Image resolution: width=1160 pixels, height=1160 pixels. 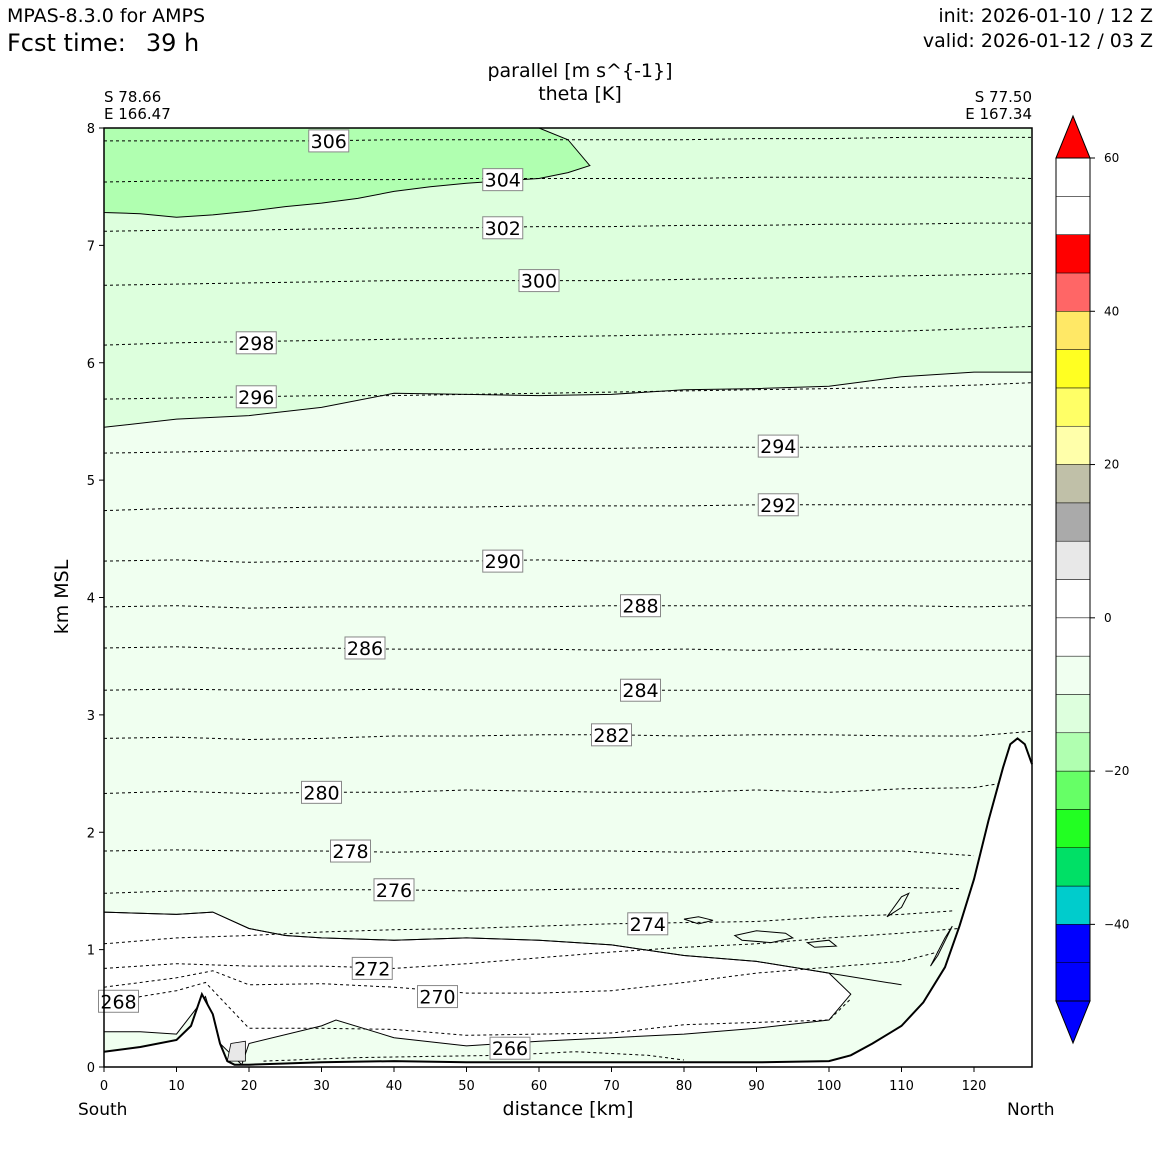 I want to click on theta-label-288: 288, so click(x=640, y=606).